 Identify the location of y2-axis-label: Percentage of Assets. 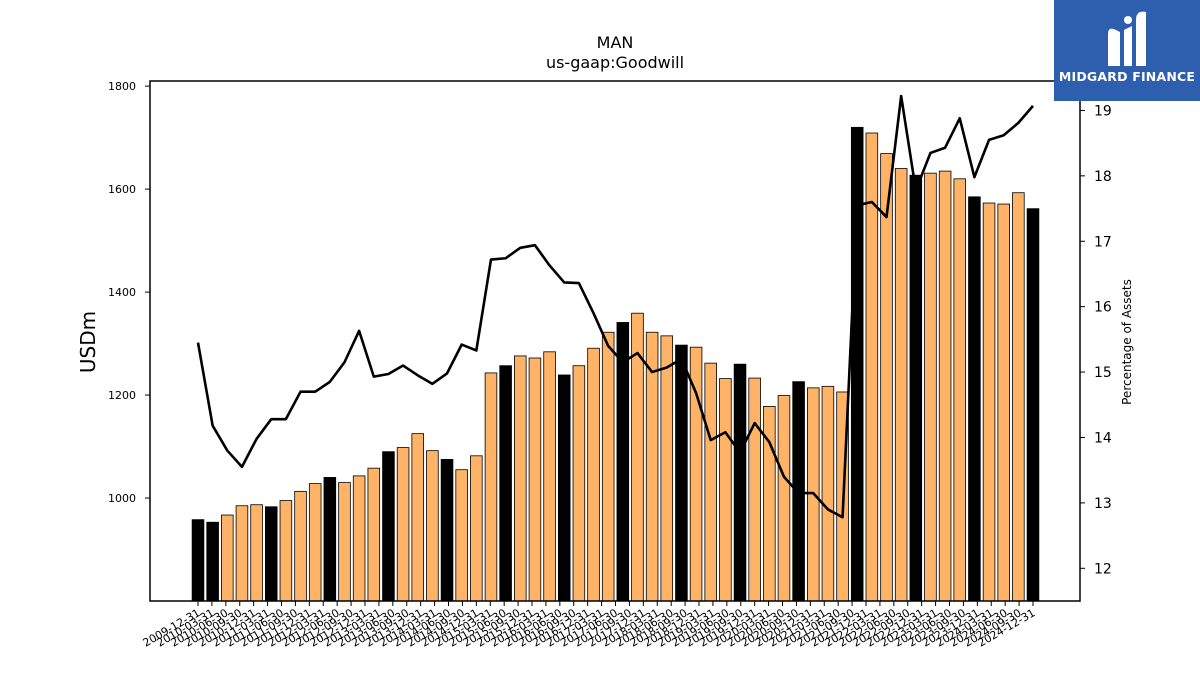
(1127, 342).